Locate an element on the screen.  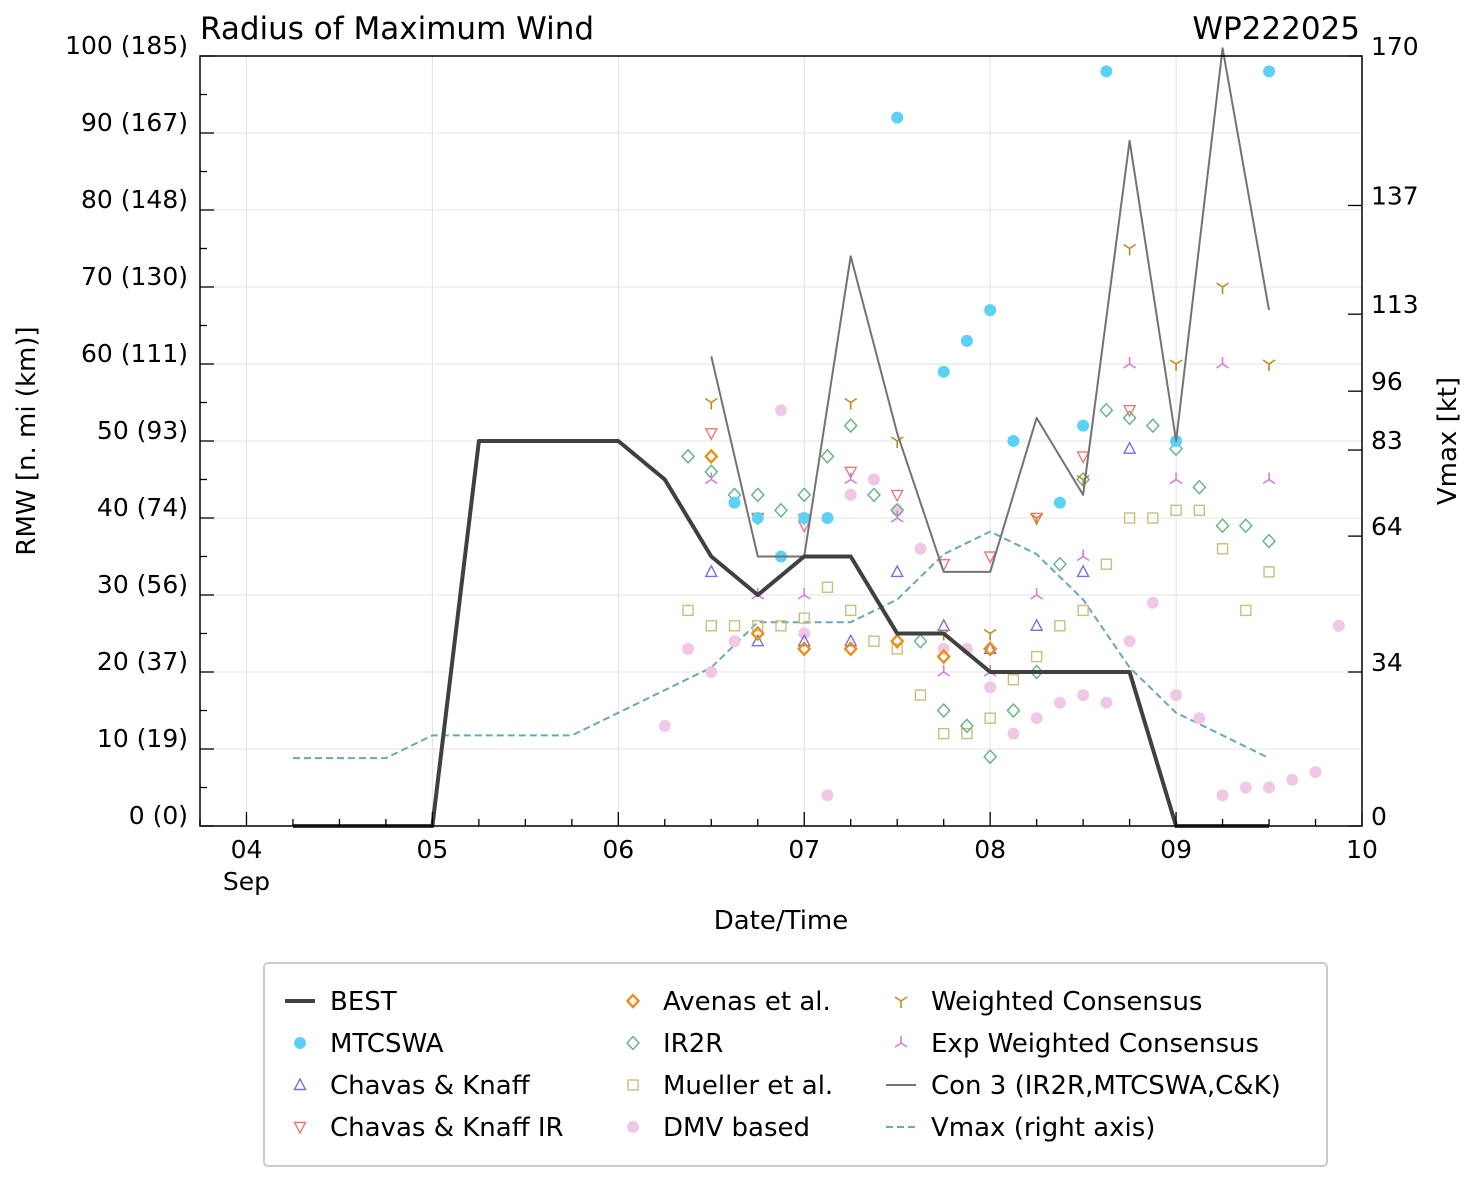
legend-item-best: BEST is located at coordinates (341, 1002).